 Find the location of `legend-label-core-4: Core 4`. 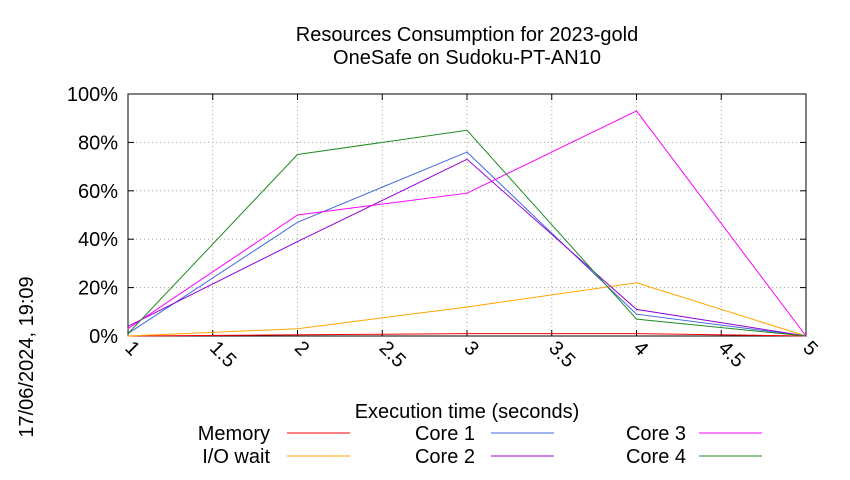

legend-label-core-4: Core 4 is located at coordinates (656, 457).